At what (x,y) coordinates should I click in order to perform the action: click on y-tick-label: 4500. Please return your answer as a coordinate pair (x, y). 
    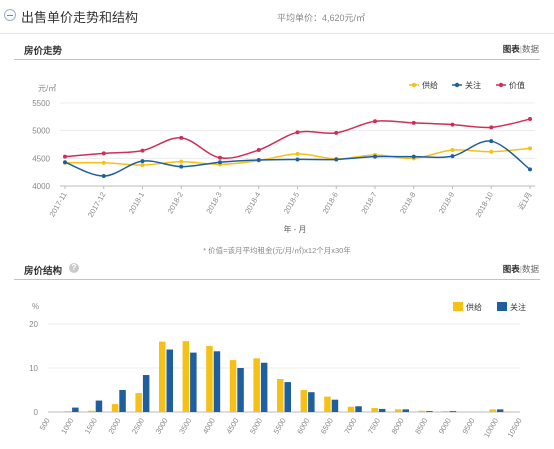
    Looking at the image, I should click on (41, 158).